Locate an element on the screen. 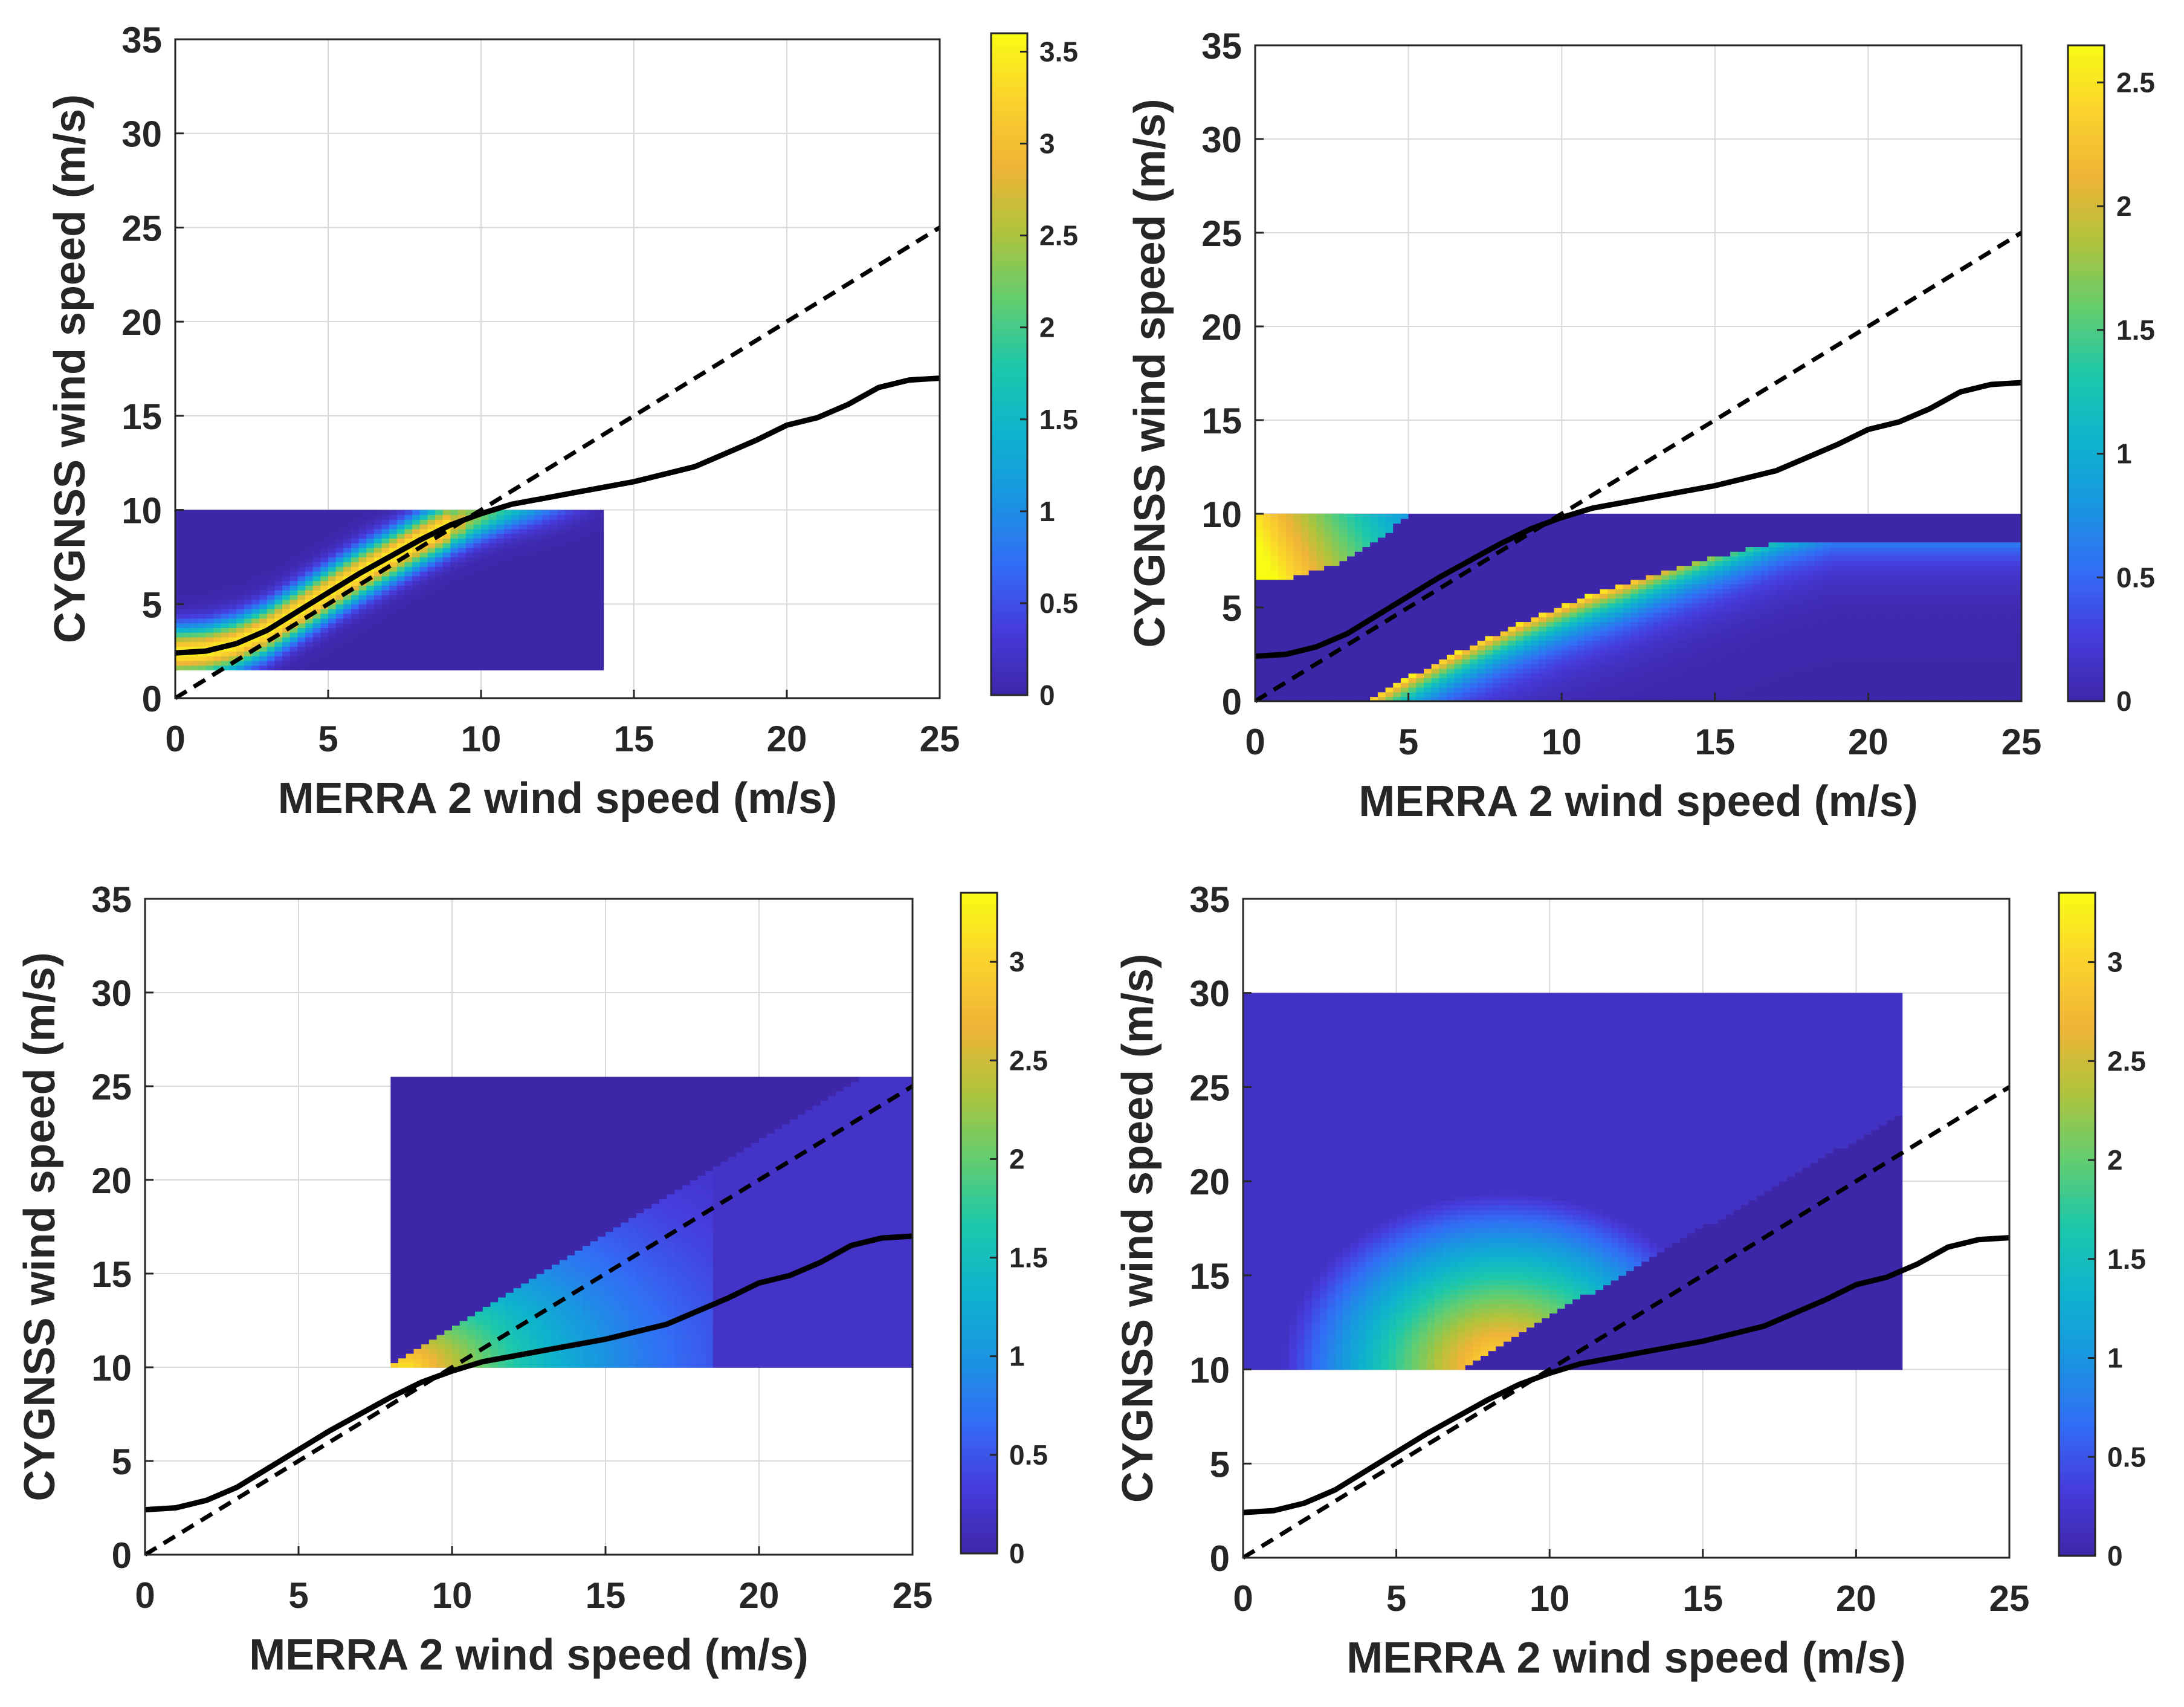  colorbar-tick-label: 1.5 is located at coordinates (1058, 420).